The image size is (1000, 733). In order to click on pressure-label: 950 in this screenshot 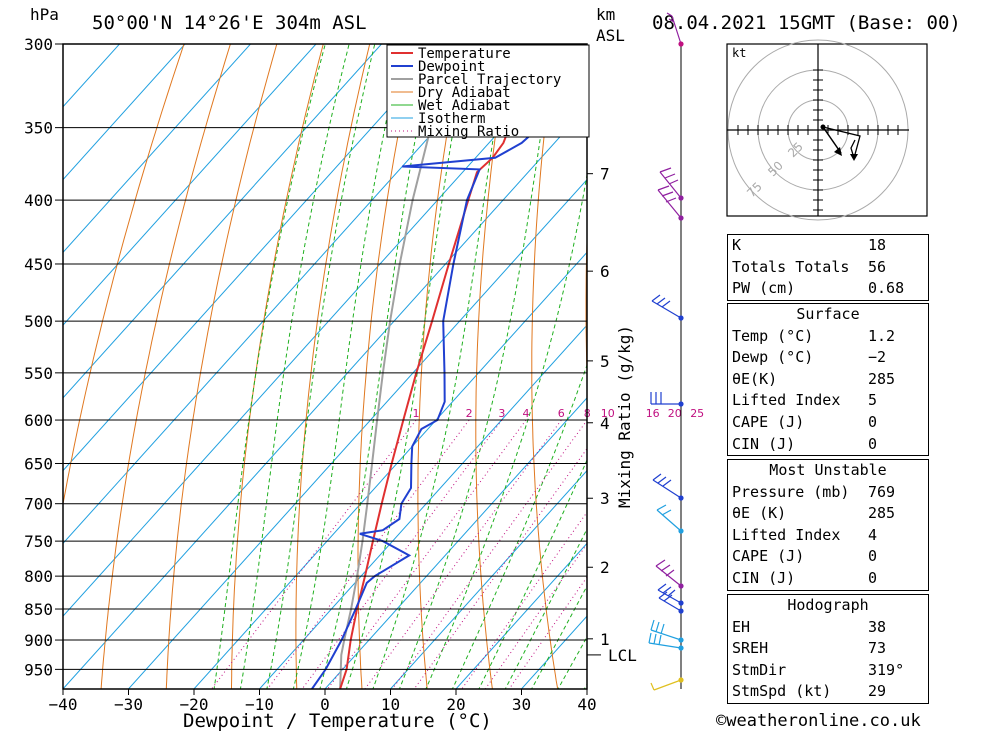, I will do `click(38, 669)`.